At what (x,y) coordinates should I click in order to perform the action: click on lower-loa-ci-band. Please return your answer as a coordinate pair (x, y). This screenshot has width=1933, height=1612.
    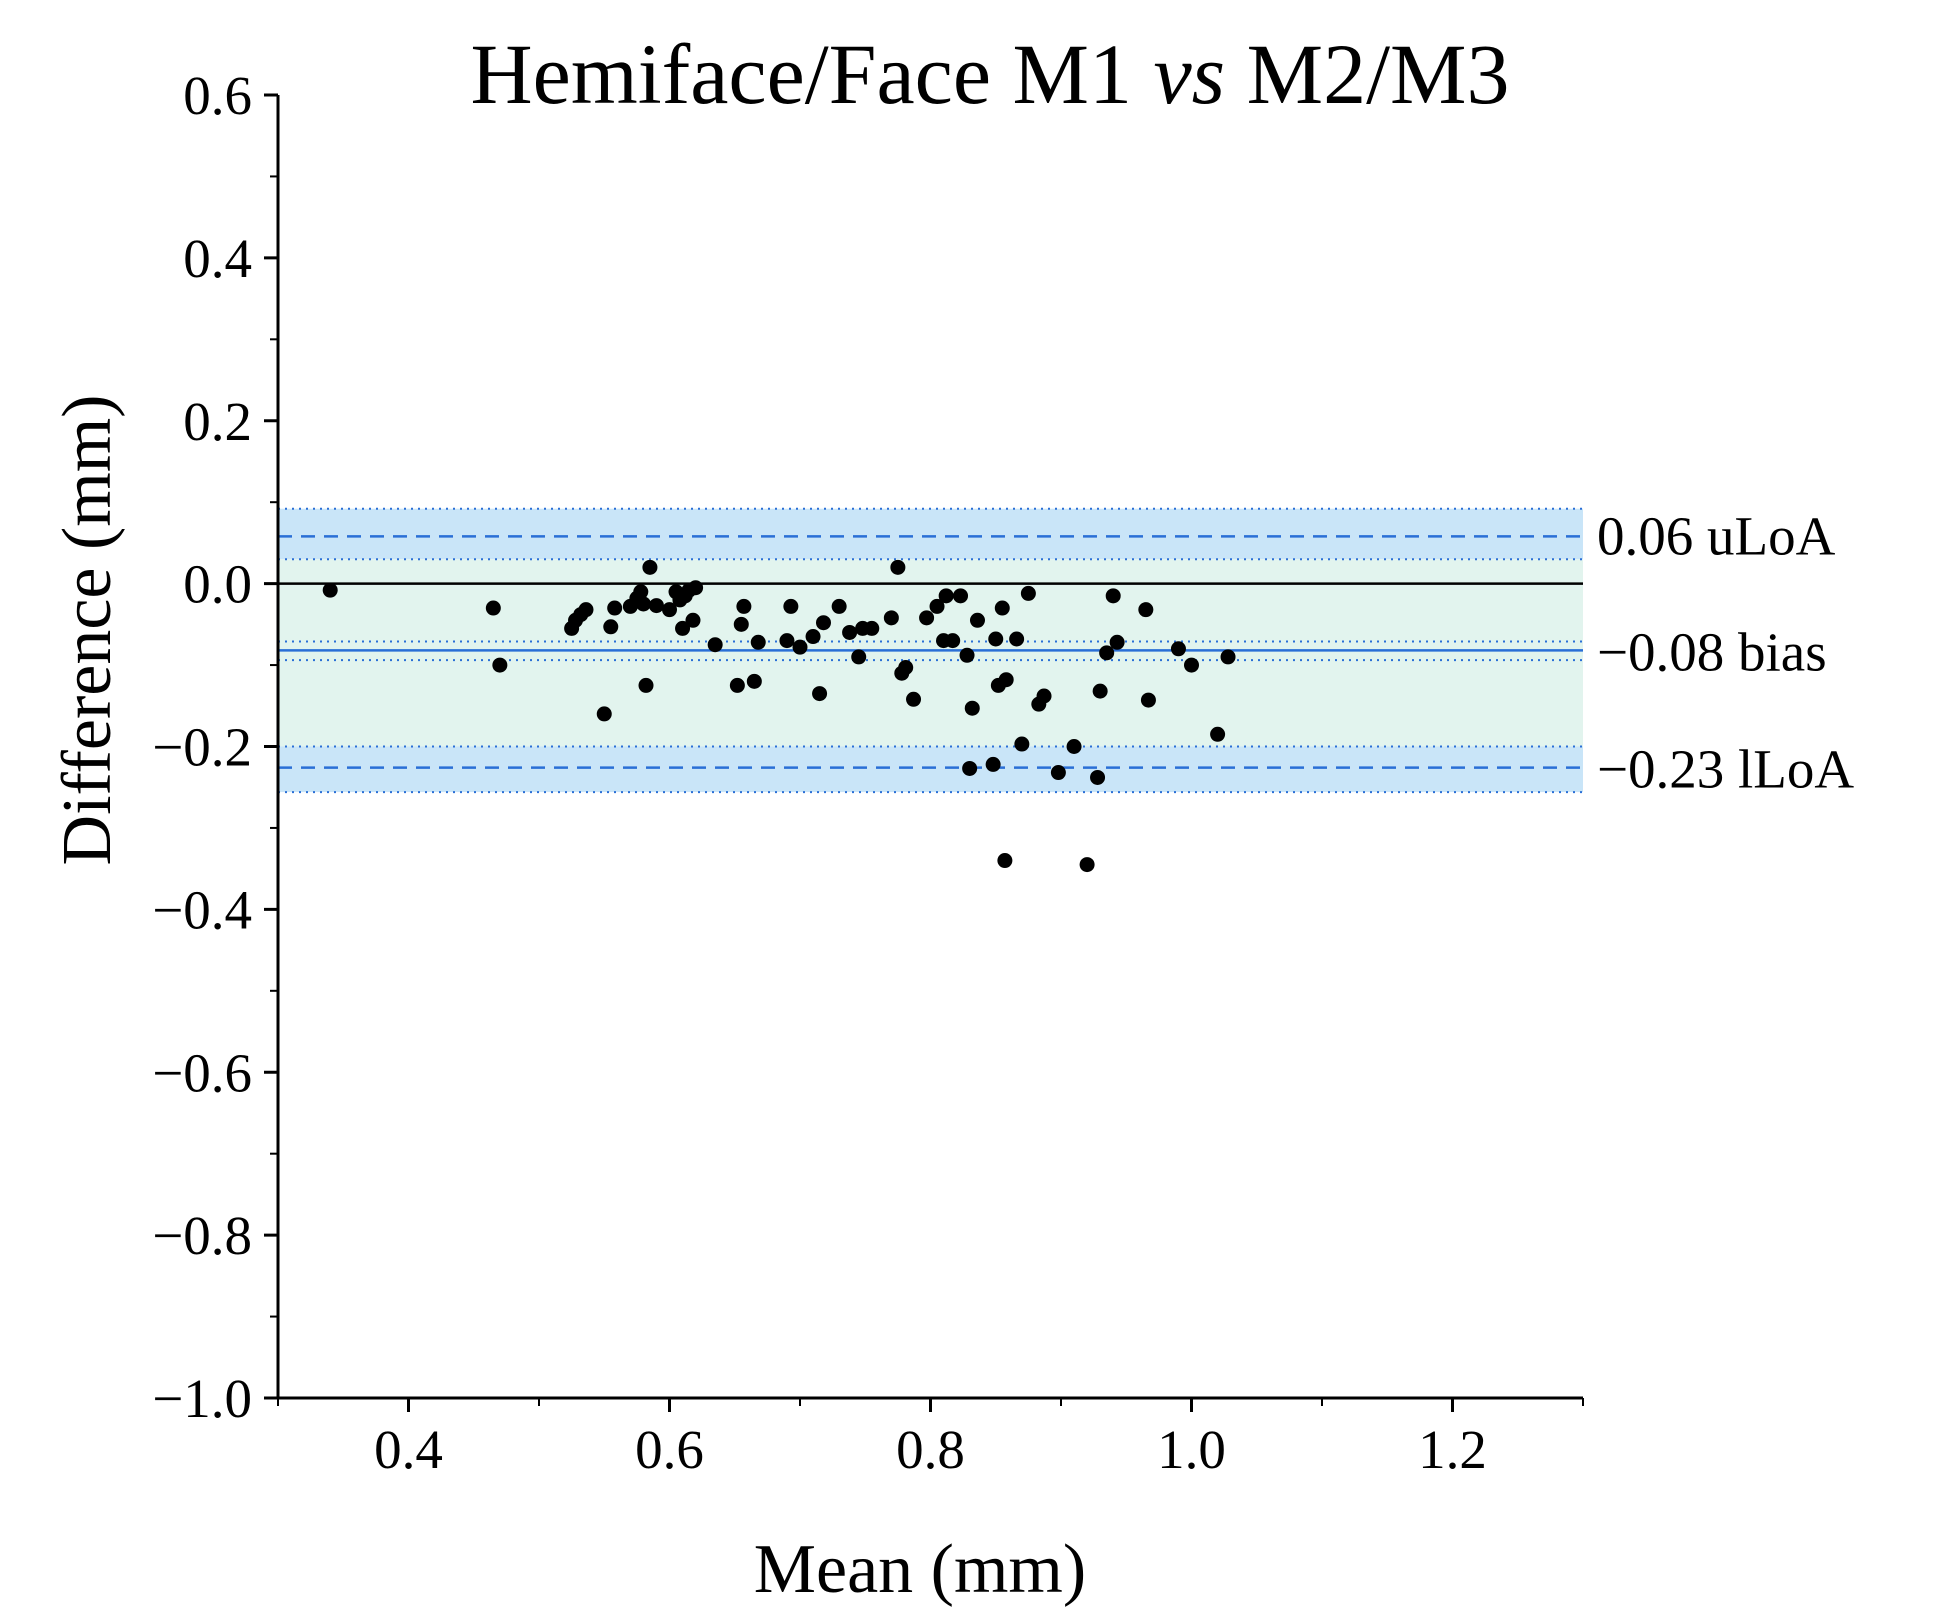
    Looking at the image, I should click on (930, 769).